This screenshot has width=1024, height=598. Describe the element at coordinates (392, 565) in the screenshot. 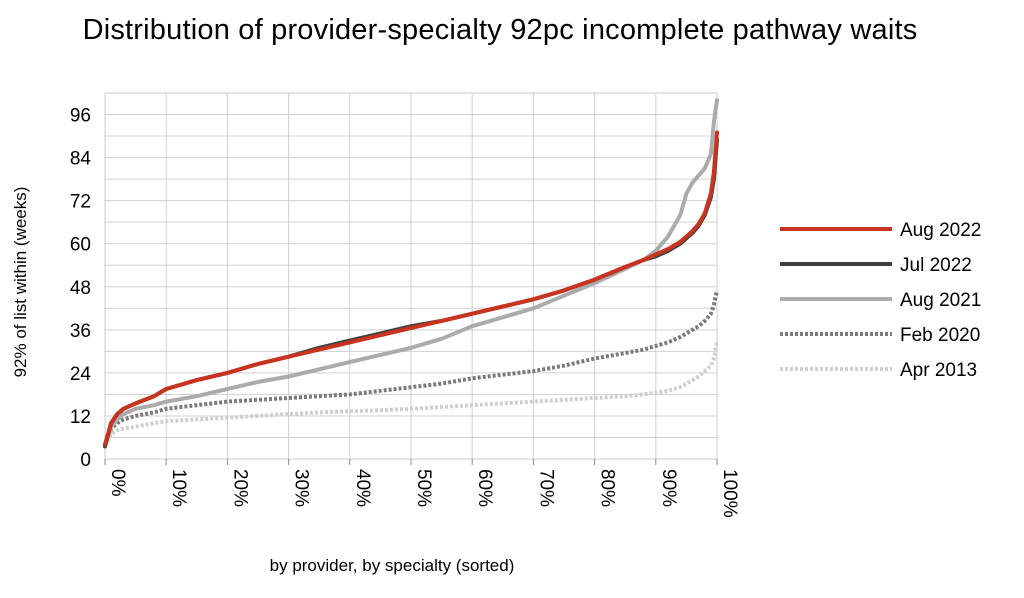

I see `x-axis-label: by provider, by specialty (sorted)` at that location.